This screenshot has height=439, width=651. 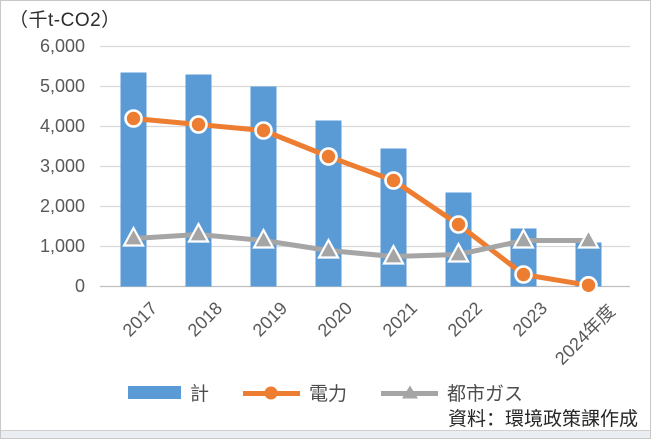 I want to click on triangle-marker-2017, so click(x=133, y=236).